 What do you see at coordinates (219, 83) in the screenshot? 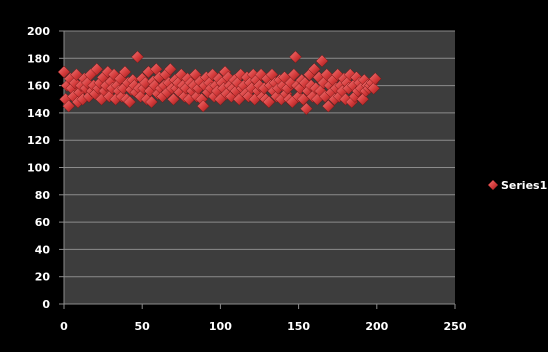
I see `series-points` at bounding box center [219, 83].